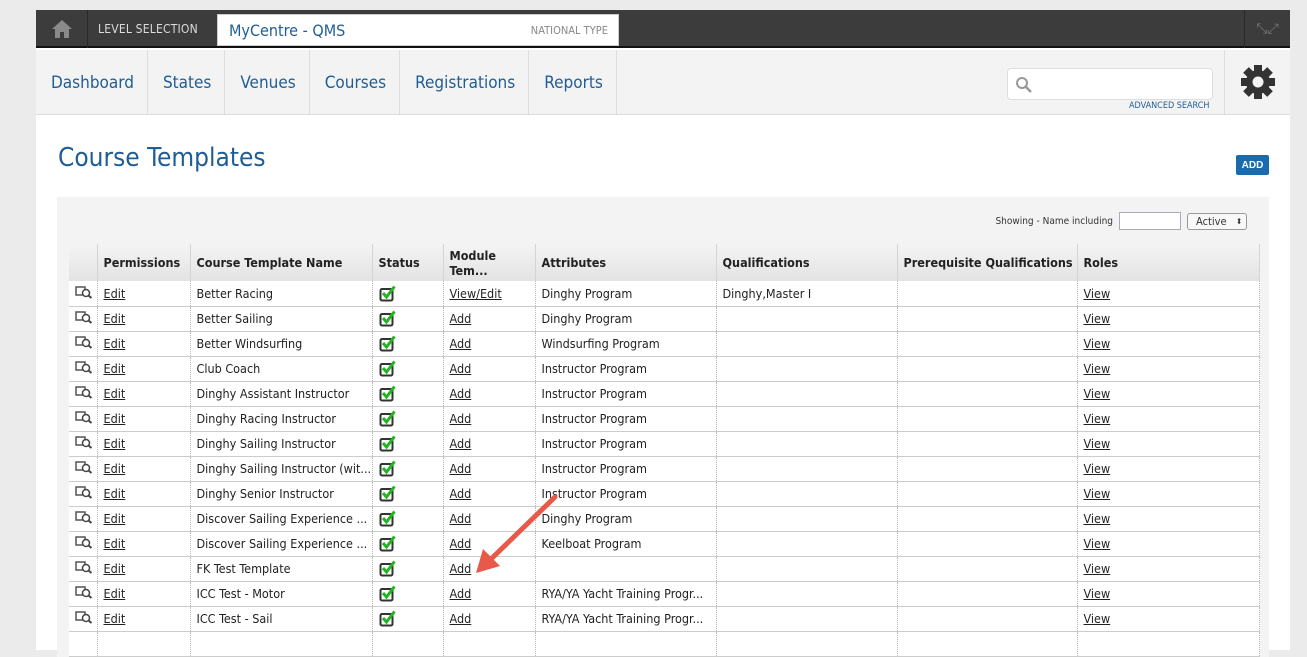 The height and width of the screenshot is (657, 1307). I want to click on nav-reports: Reports, so click(573, 82).